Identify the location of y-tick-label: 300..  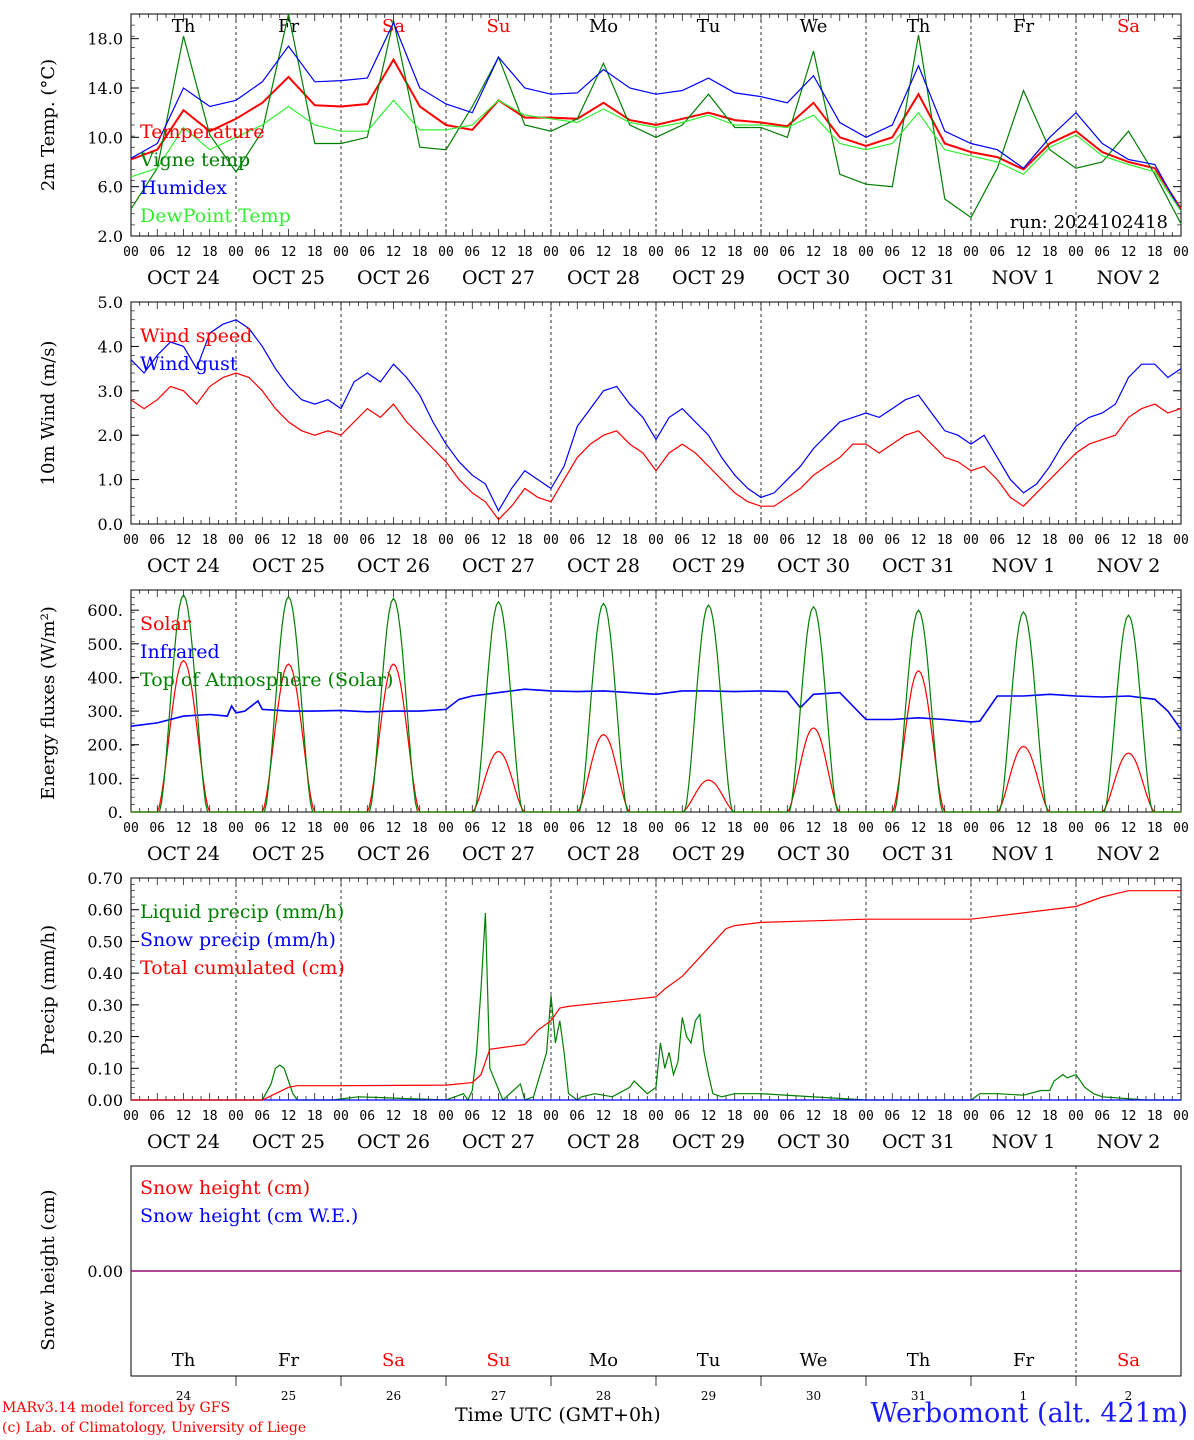
(105, 711).